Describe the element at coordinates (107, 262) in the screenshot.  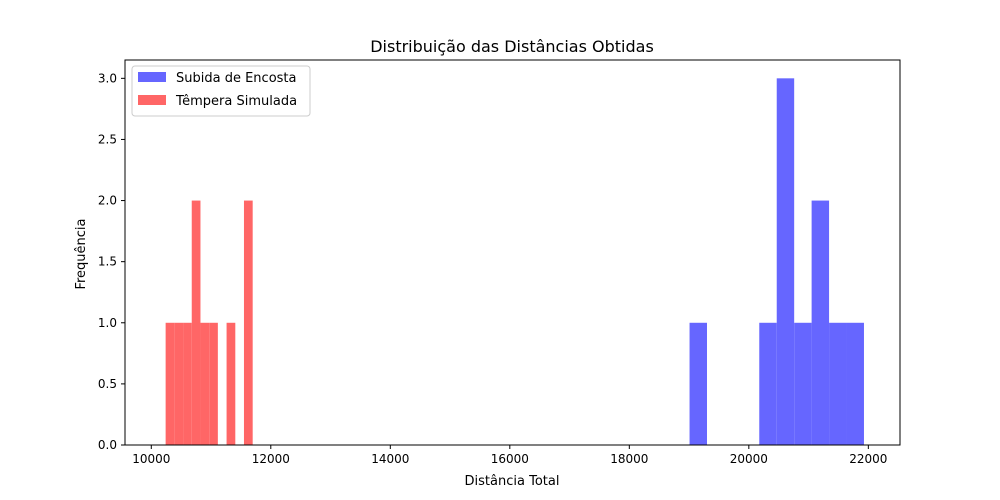
I see `y-tick-label: 1.5` at that location.